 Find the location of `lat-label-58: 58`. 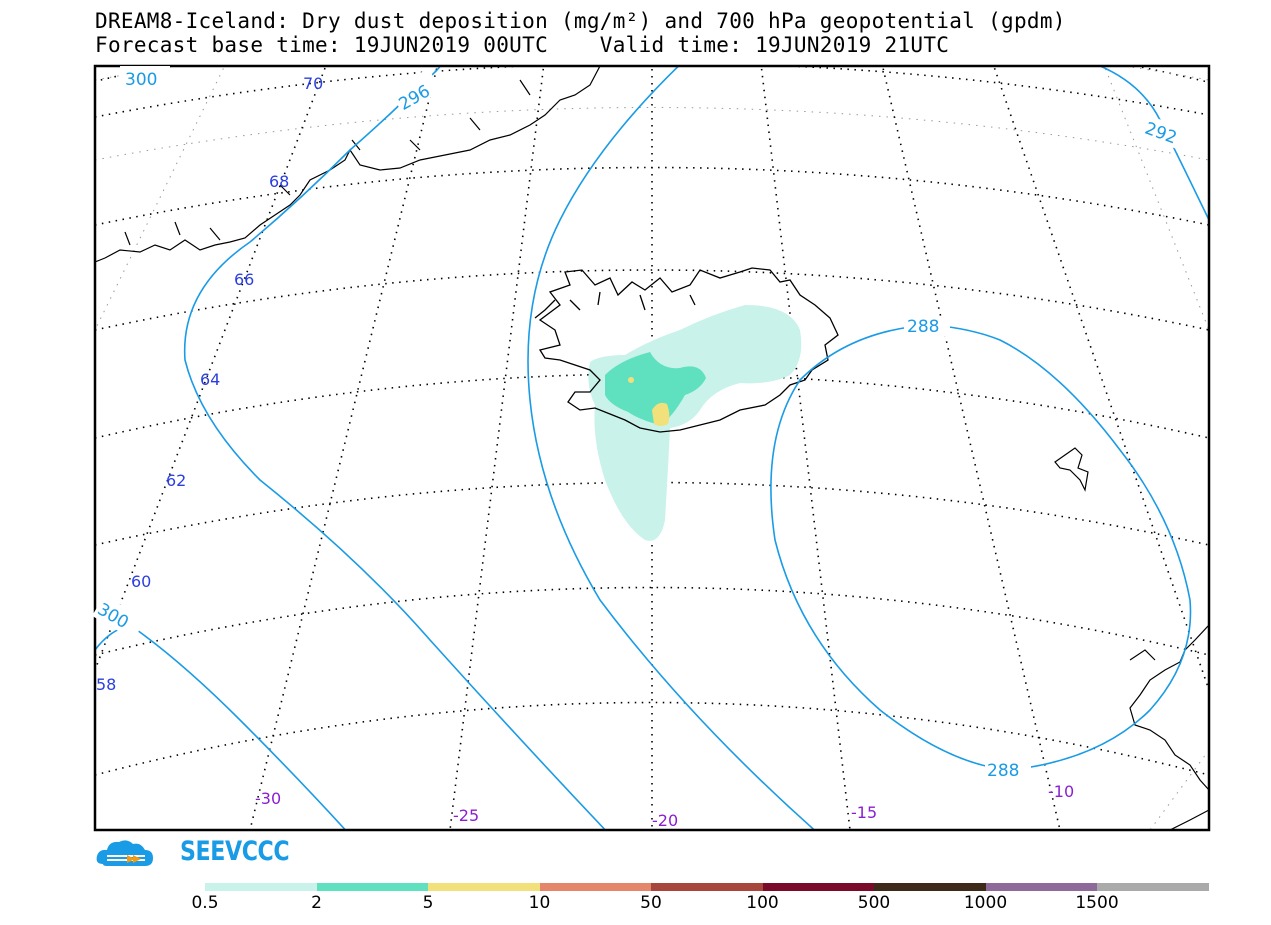

lat-label-58: 58 is located at coordinates (106, 684).